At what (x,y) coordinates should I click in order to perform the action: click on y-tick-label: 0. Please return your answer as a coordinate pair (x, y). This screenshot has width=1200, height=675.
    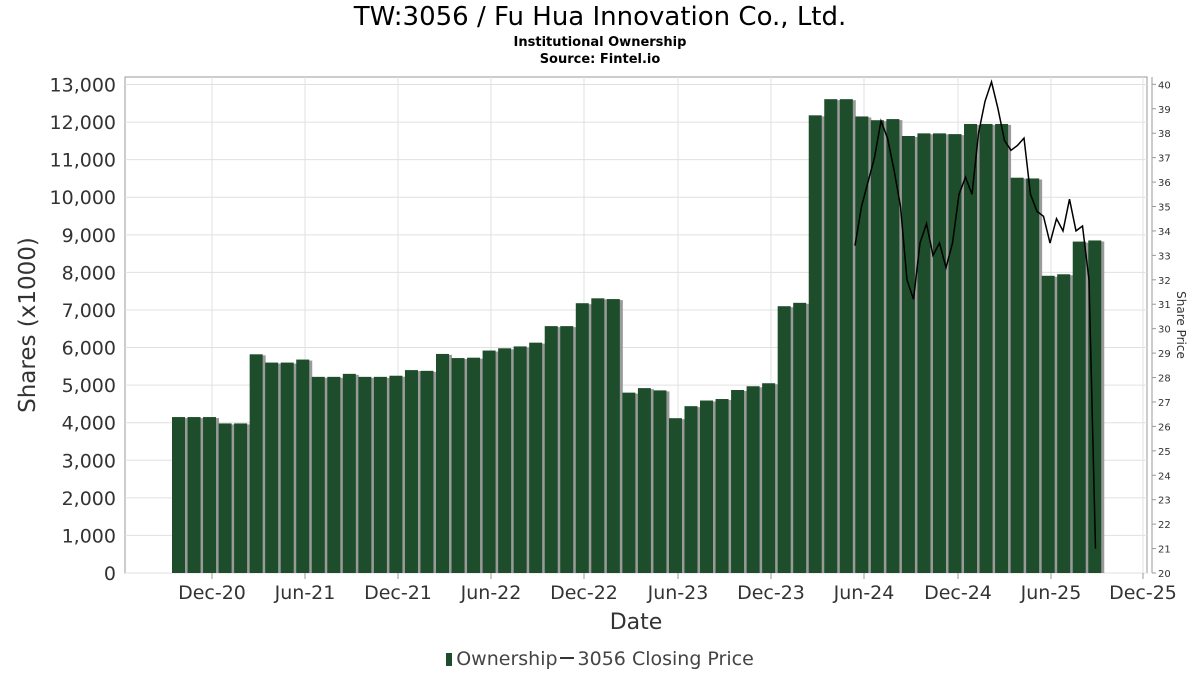
    Looking at the image, I should click on (110, 574).